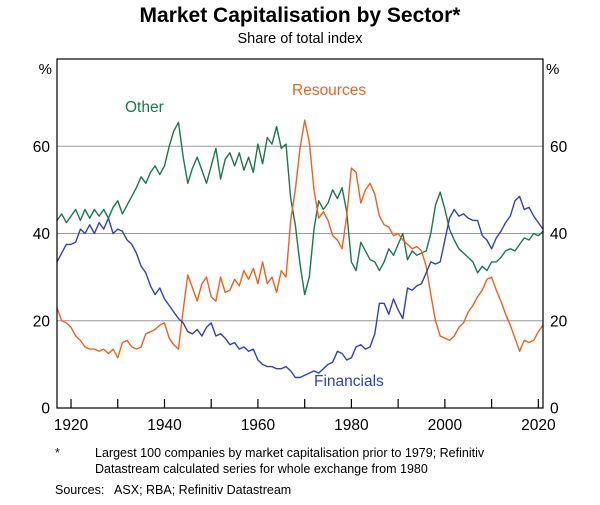 The image size is (600, 505). I want to click on chart-subtitle: Share of total index, so click(300, 39).